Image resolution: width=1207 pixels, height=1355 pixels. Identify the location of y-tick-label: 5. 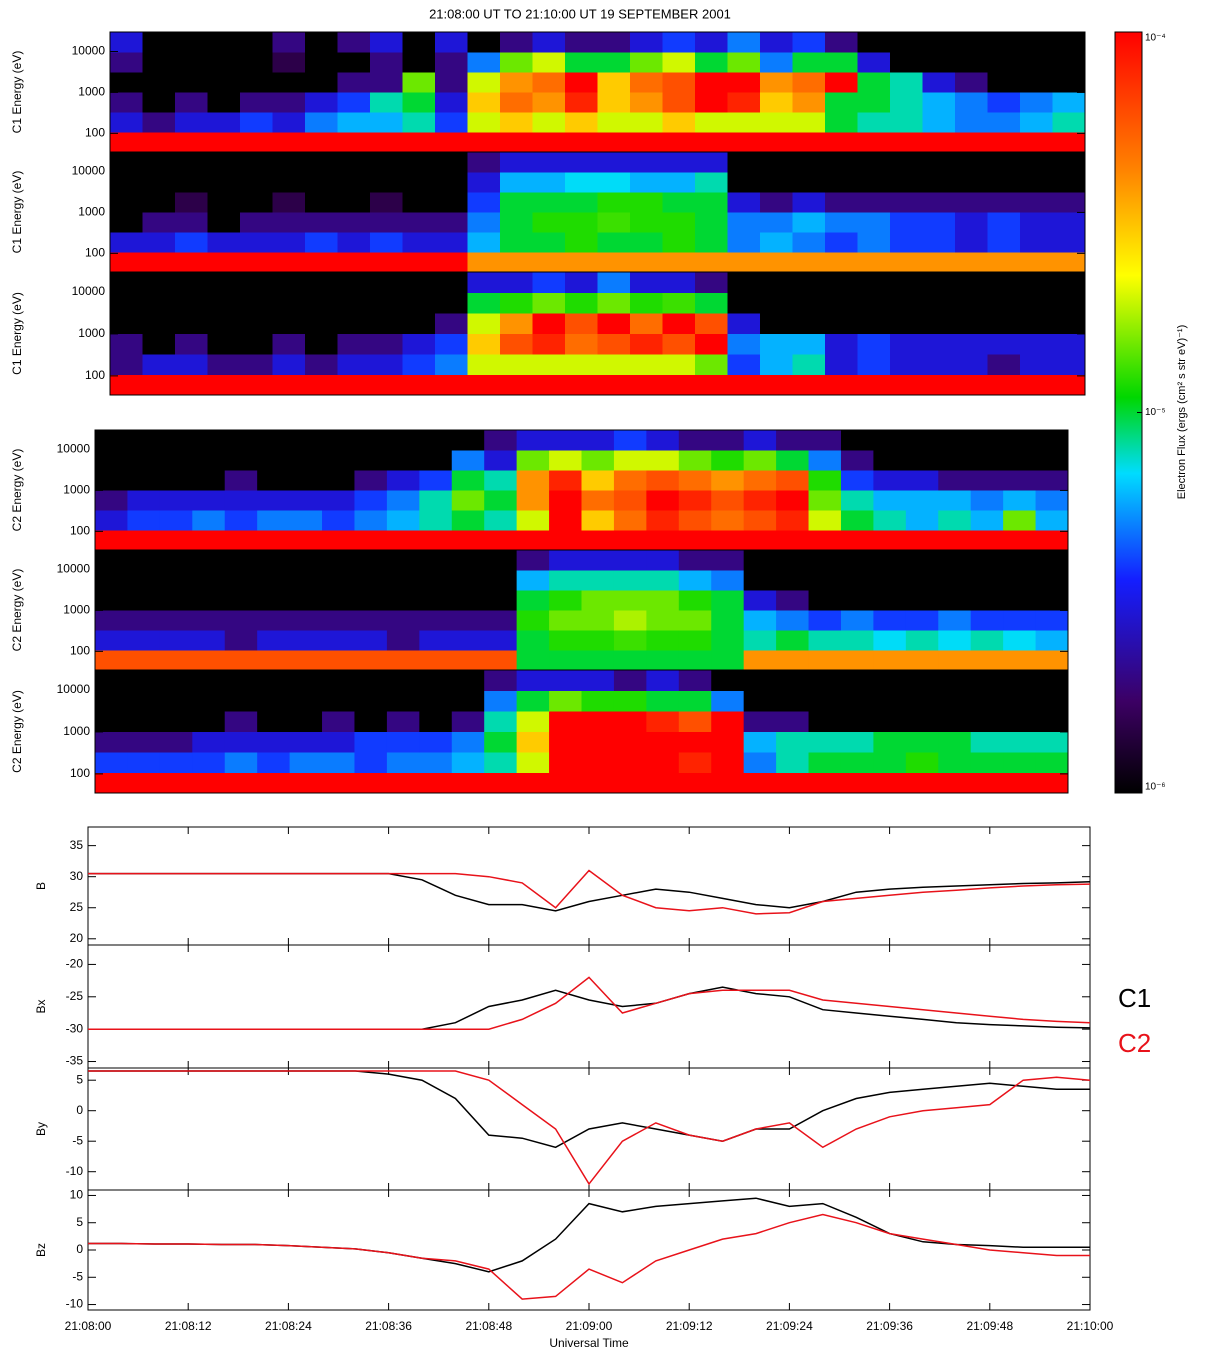
(79, 1222).